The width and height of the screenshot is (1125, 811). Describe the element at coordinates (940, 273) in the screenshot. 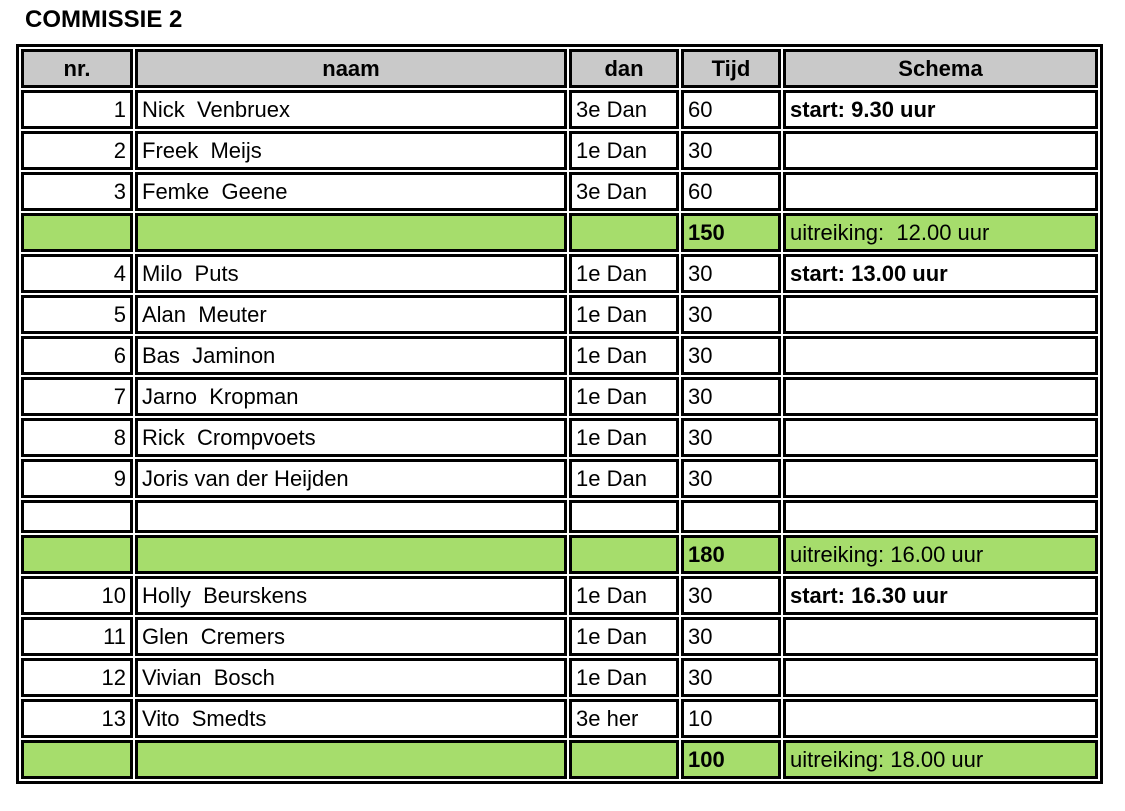

I see `cell-schema: start: 13.00 uur` at that location.